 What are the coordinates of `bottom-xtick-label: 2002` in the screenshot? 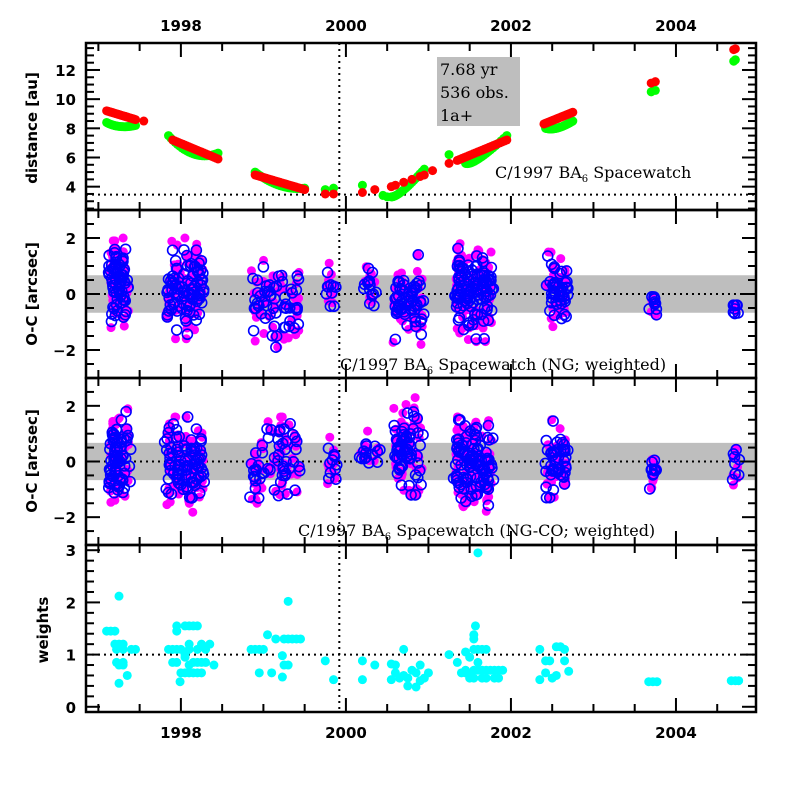 It's located at (511, 733).